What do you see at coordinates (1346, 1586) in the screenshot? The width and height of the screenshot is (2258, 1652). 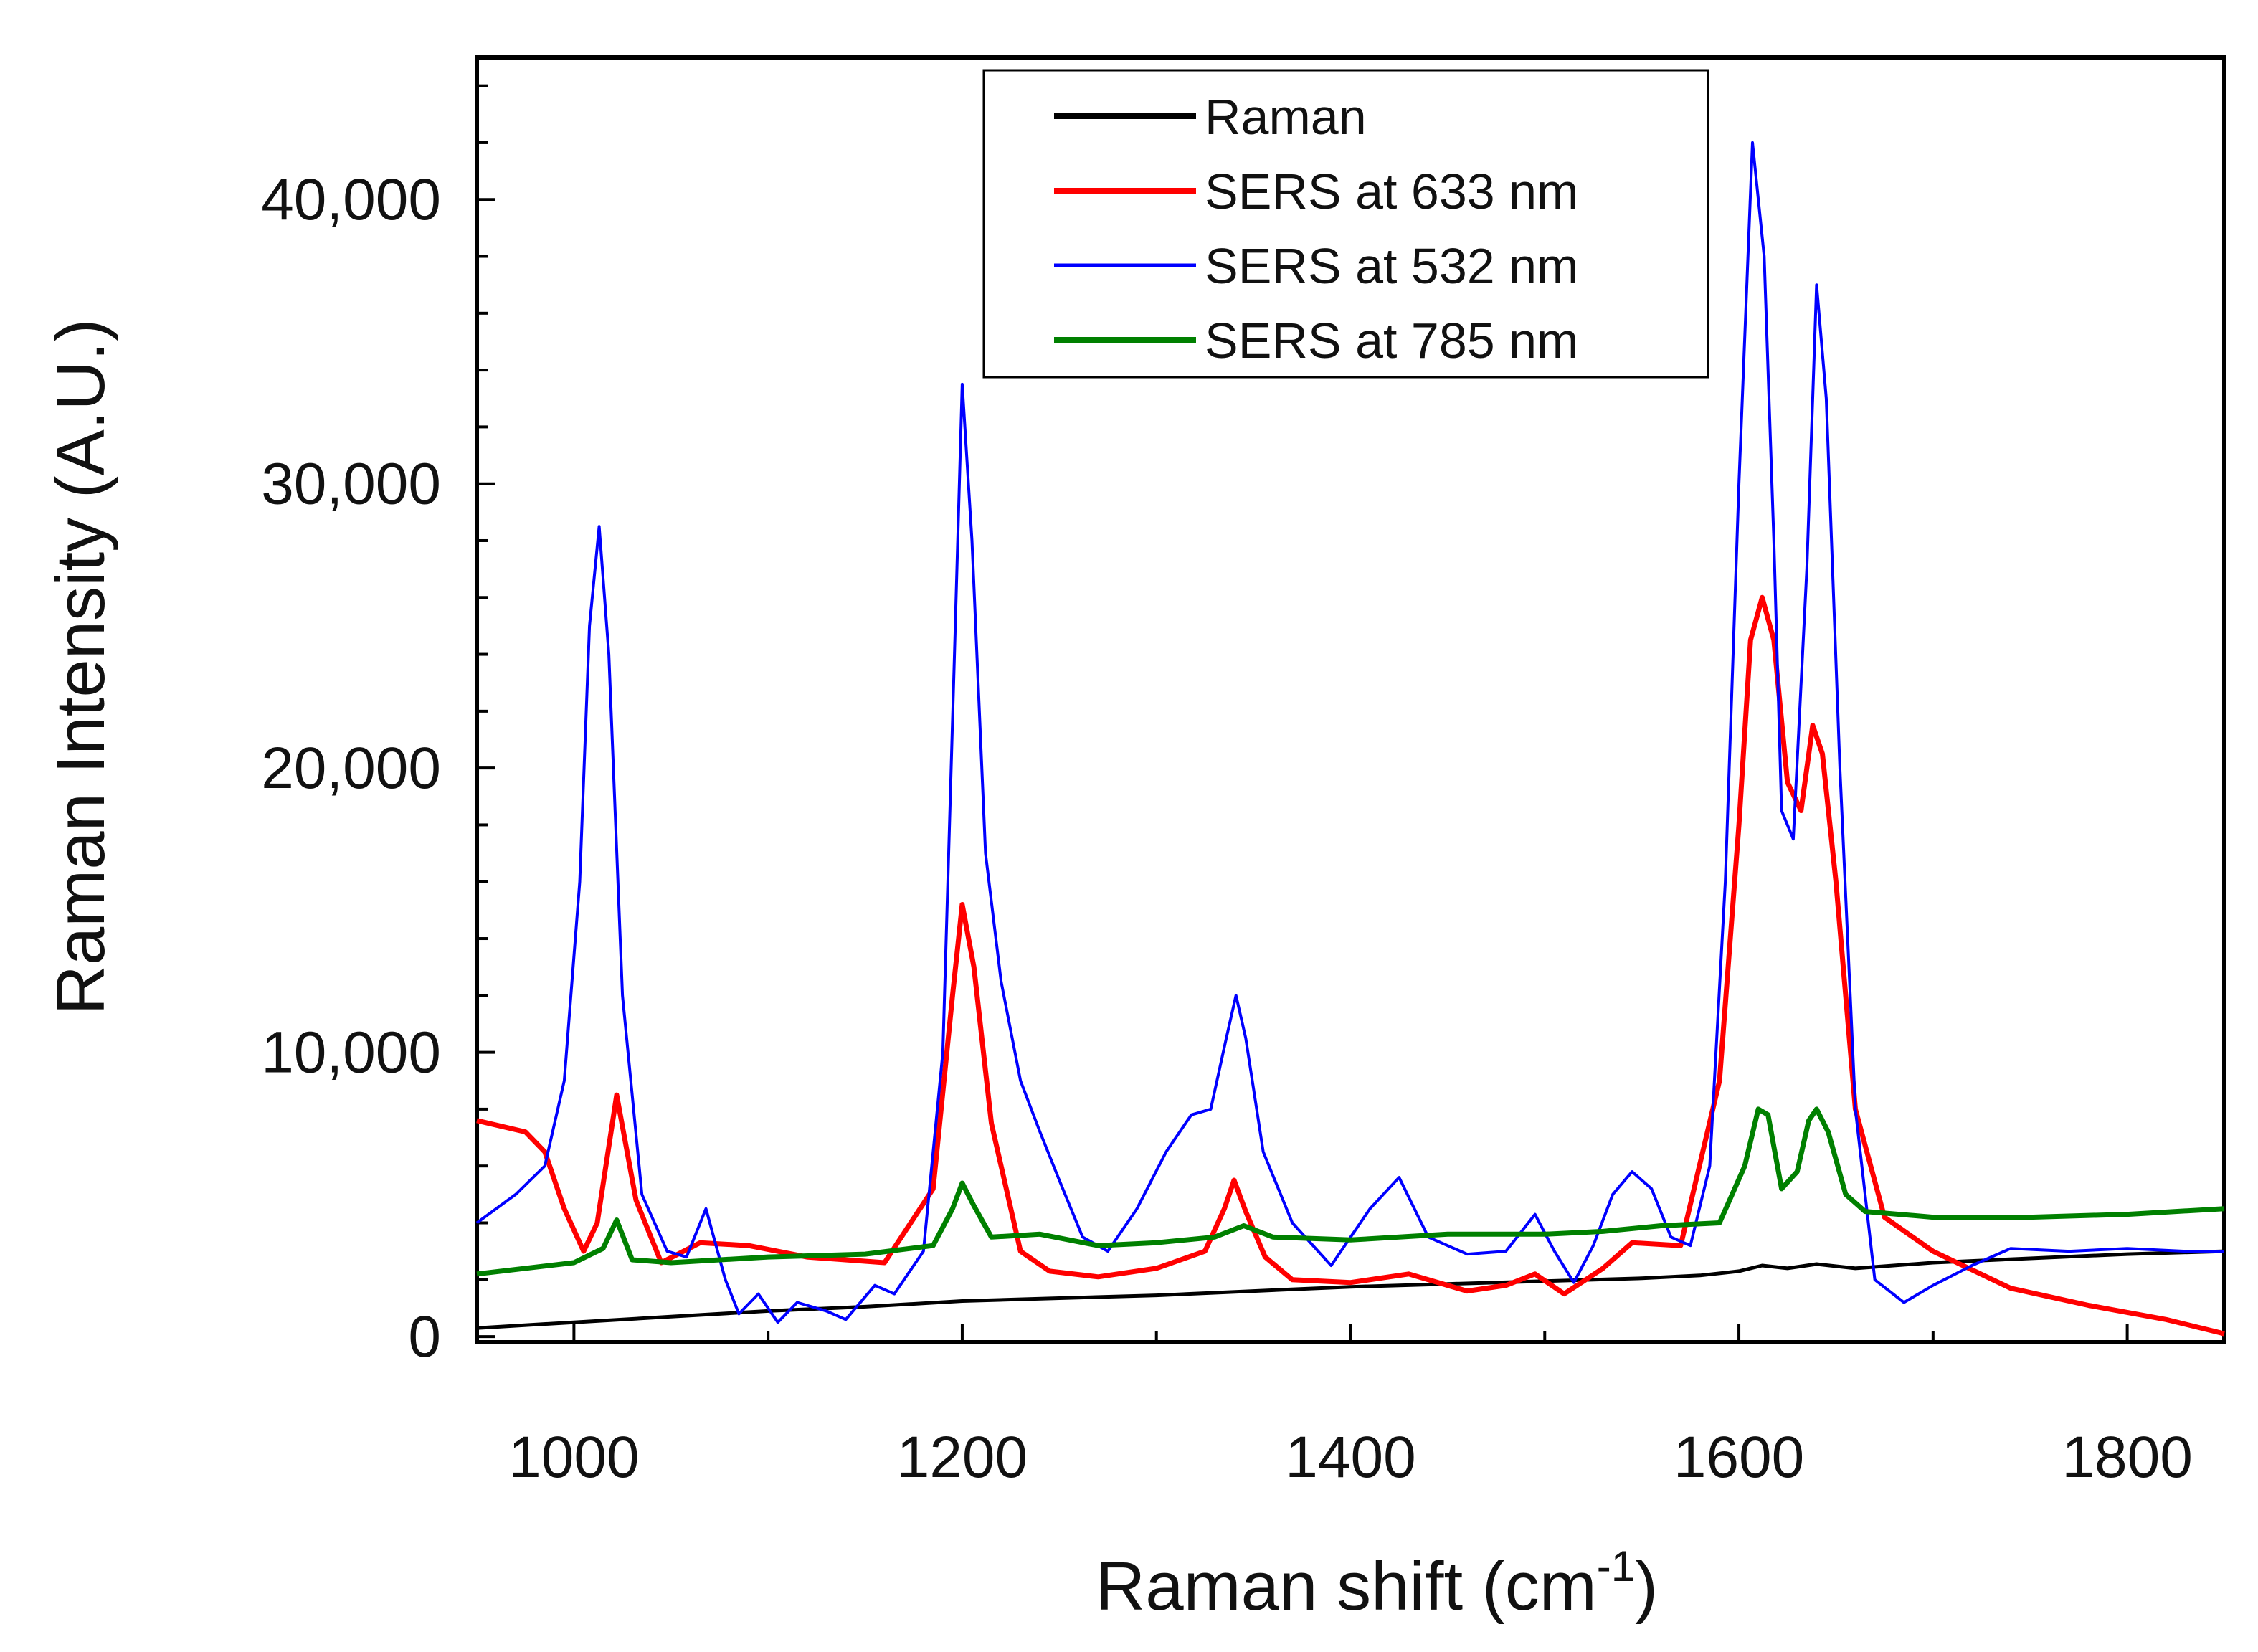 I see `x-axis-title-main: Raman shift (cm` at bounding box center [1346, 1586].